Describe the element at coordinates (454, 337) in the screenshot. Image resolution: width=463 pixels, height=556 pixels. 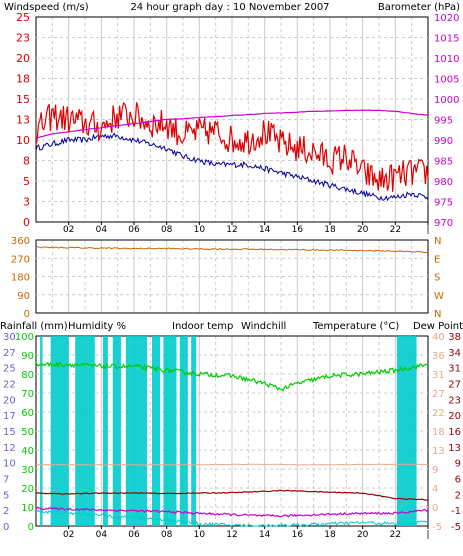
I see `temperature-tick-label: 38` at that location.